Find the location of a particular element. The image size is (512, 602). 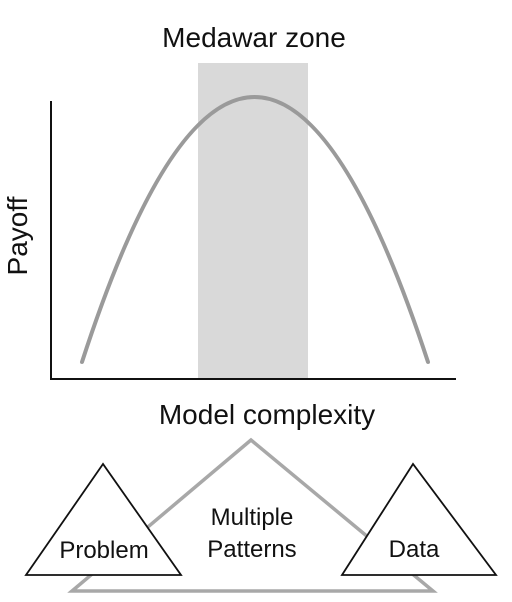

data-label: Data is located at coordinates (414, 549).